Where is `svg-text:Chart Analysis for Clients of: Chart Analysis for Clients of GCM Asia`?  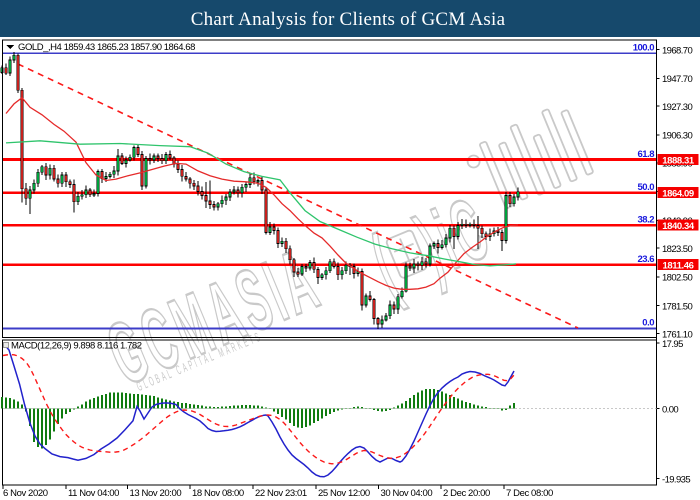 svg-text:Chart Analysis for Clients of: Chart Analysis for Clients of GCM Asia is located at coordinates (348, 19).